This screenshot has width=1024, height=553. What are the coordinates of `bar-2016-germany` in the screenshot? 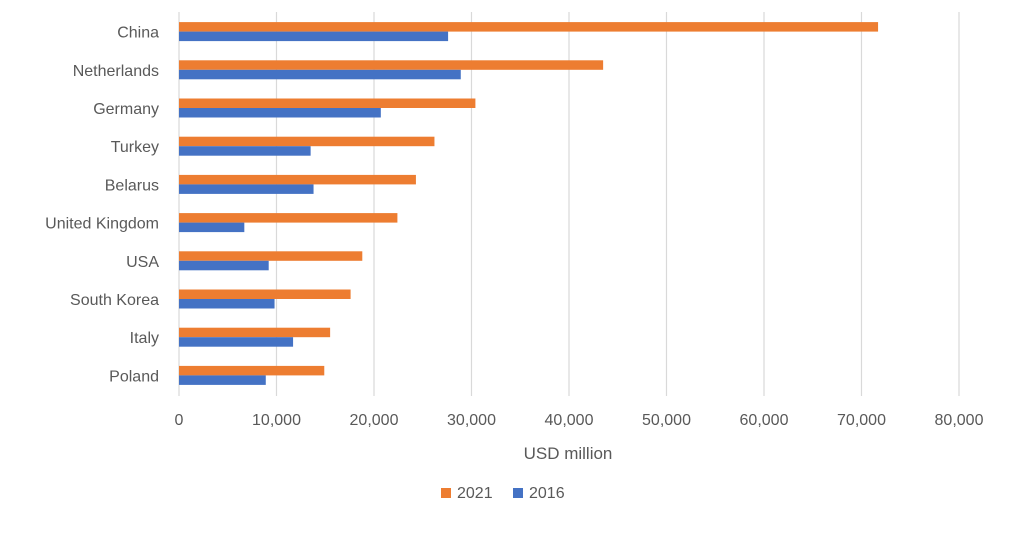 It's located at (280, 113).